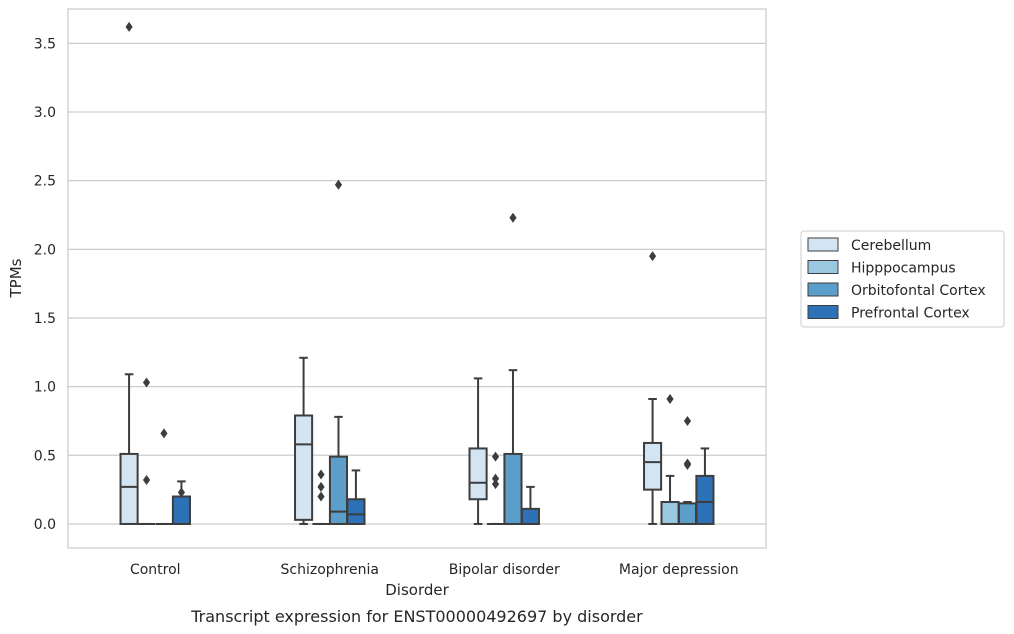 The width and height of the screenshot is (1014, 634). Describe the element at coordinates (903, 269) in the screenshot. I see `legend-label: Hipppocampus` at that location.